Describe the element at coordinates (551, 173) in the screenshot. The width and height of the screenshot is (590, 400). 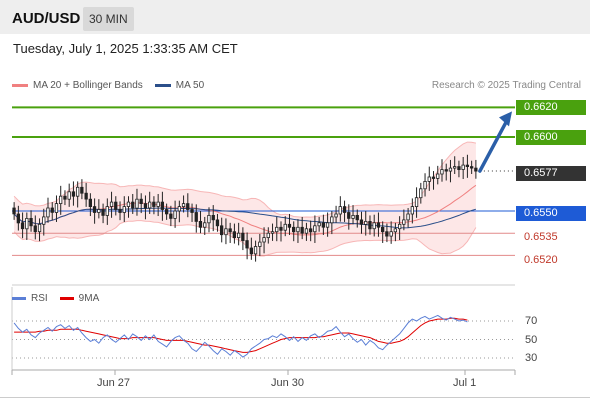
I see `last-price-tag: 0.6577` at that location.